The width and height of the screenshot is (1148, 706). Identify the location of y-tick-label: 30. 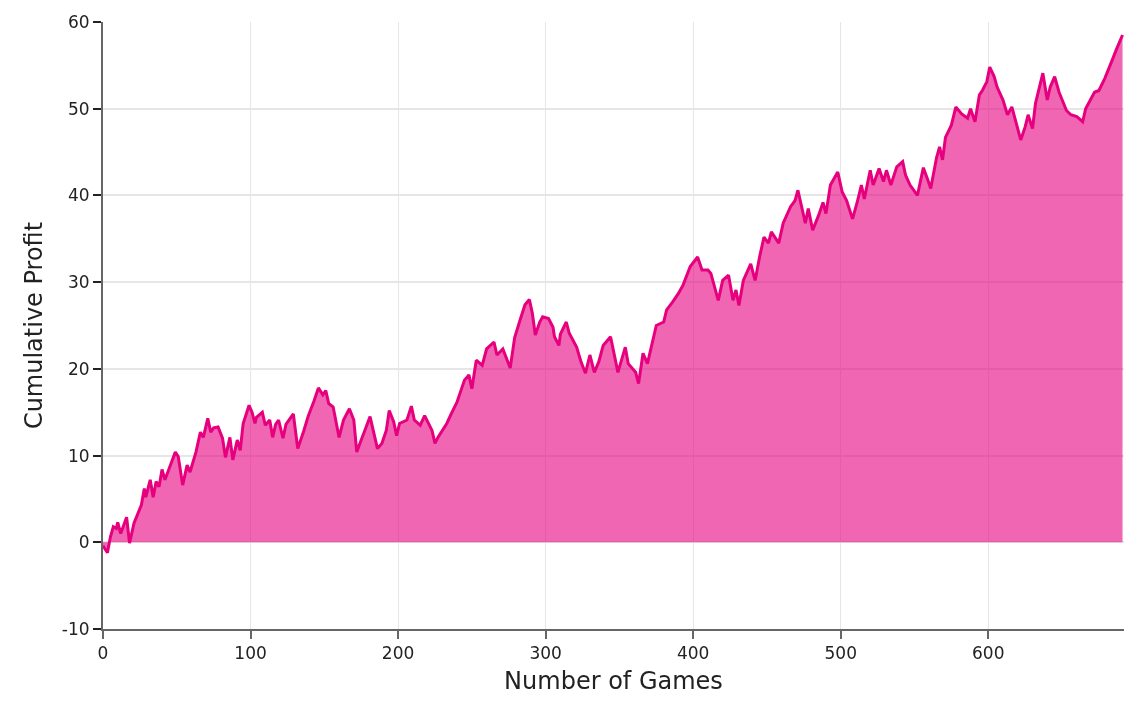
(78, 282).